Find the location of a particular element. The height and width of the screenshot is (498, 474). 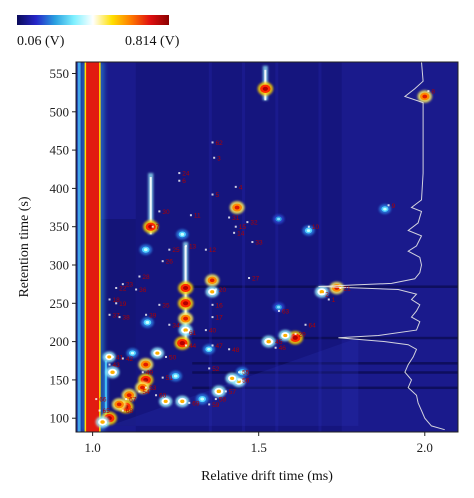

peak-label: 15 is located at coordinates (243, 227).